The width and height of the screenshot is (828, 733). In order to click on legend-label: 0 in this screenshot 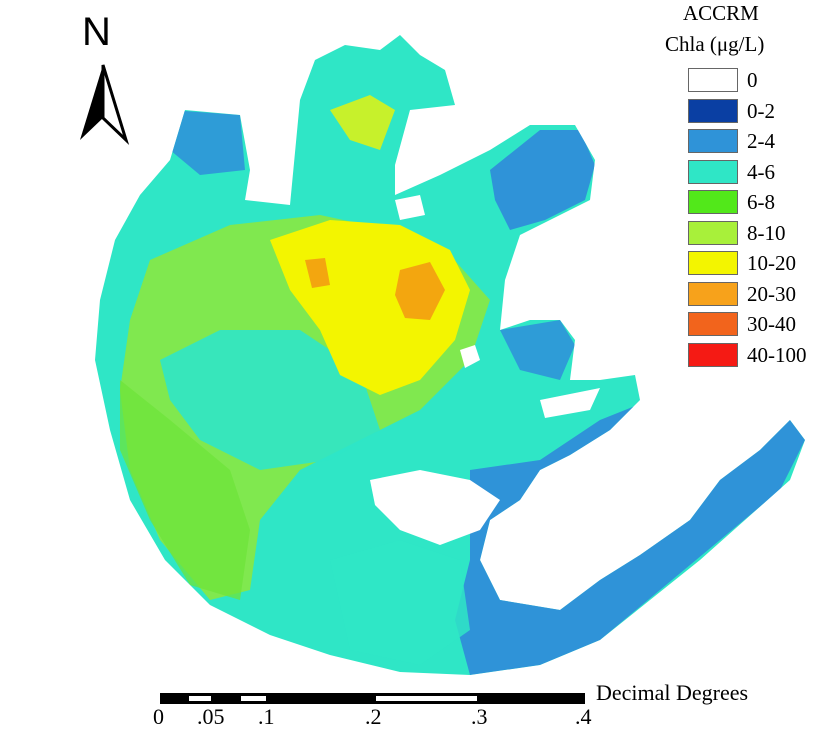, I will do `click(752, 80)`.